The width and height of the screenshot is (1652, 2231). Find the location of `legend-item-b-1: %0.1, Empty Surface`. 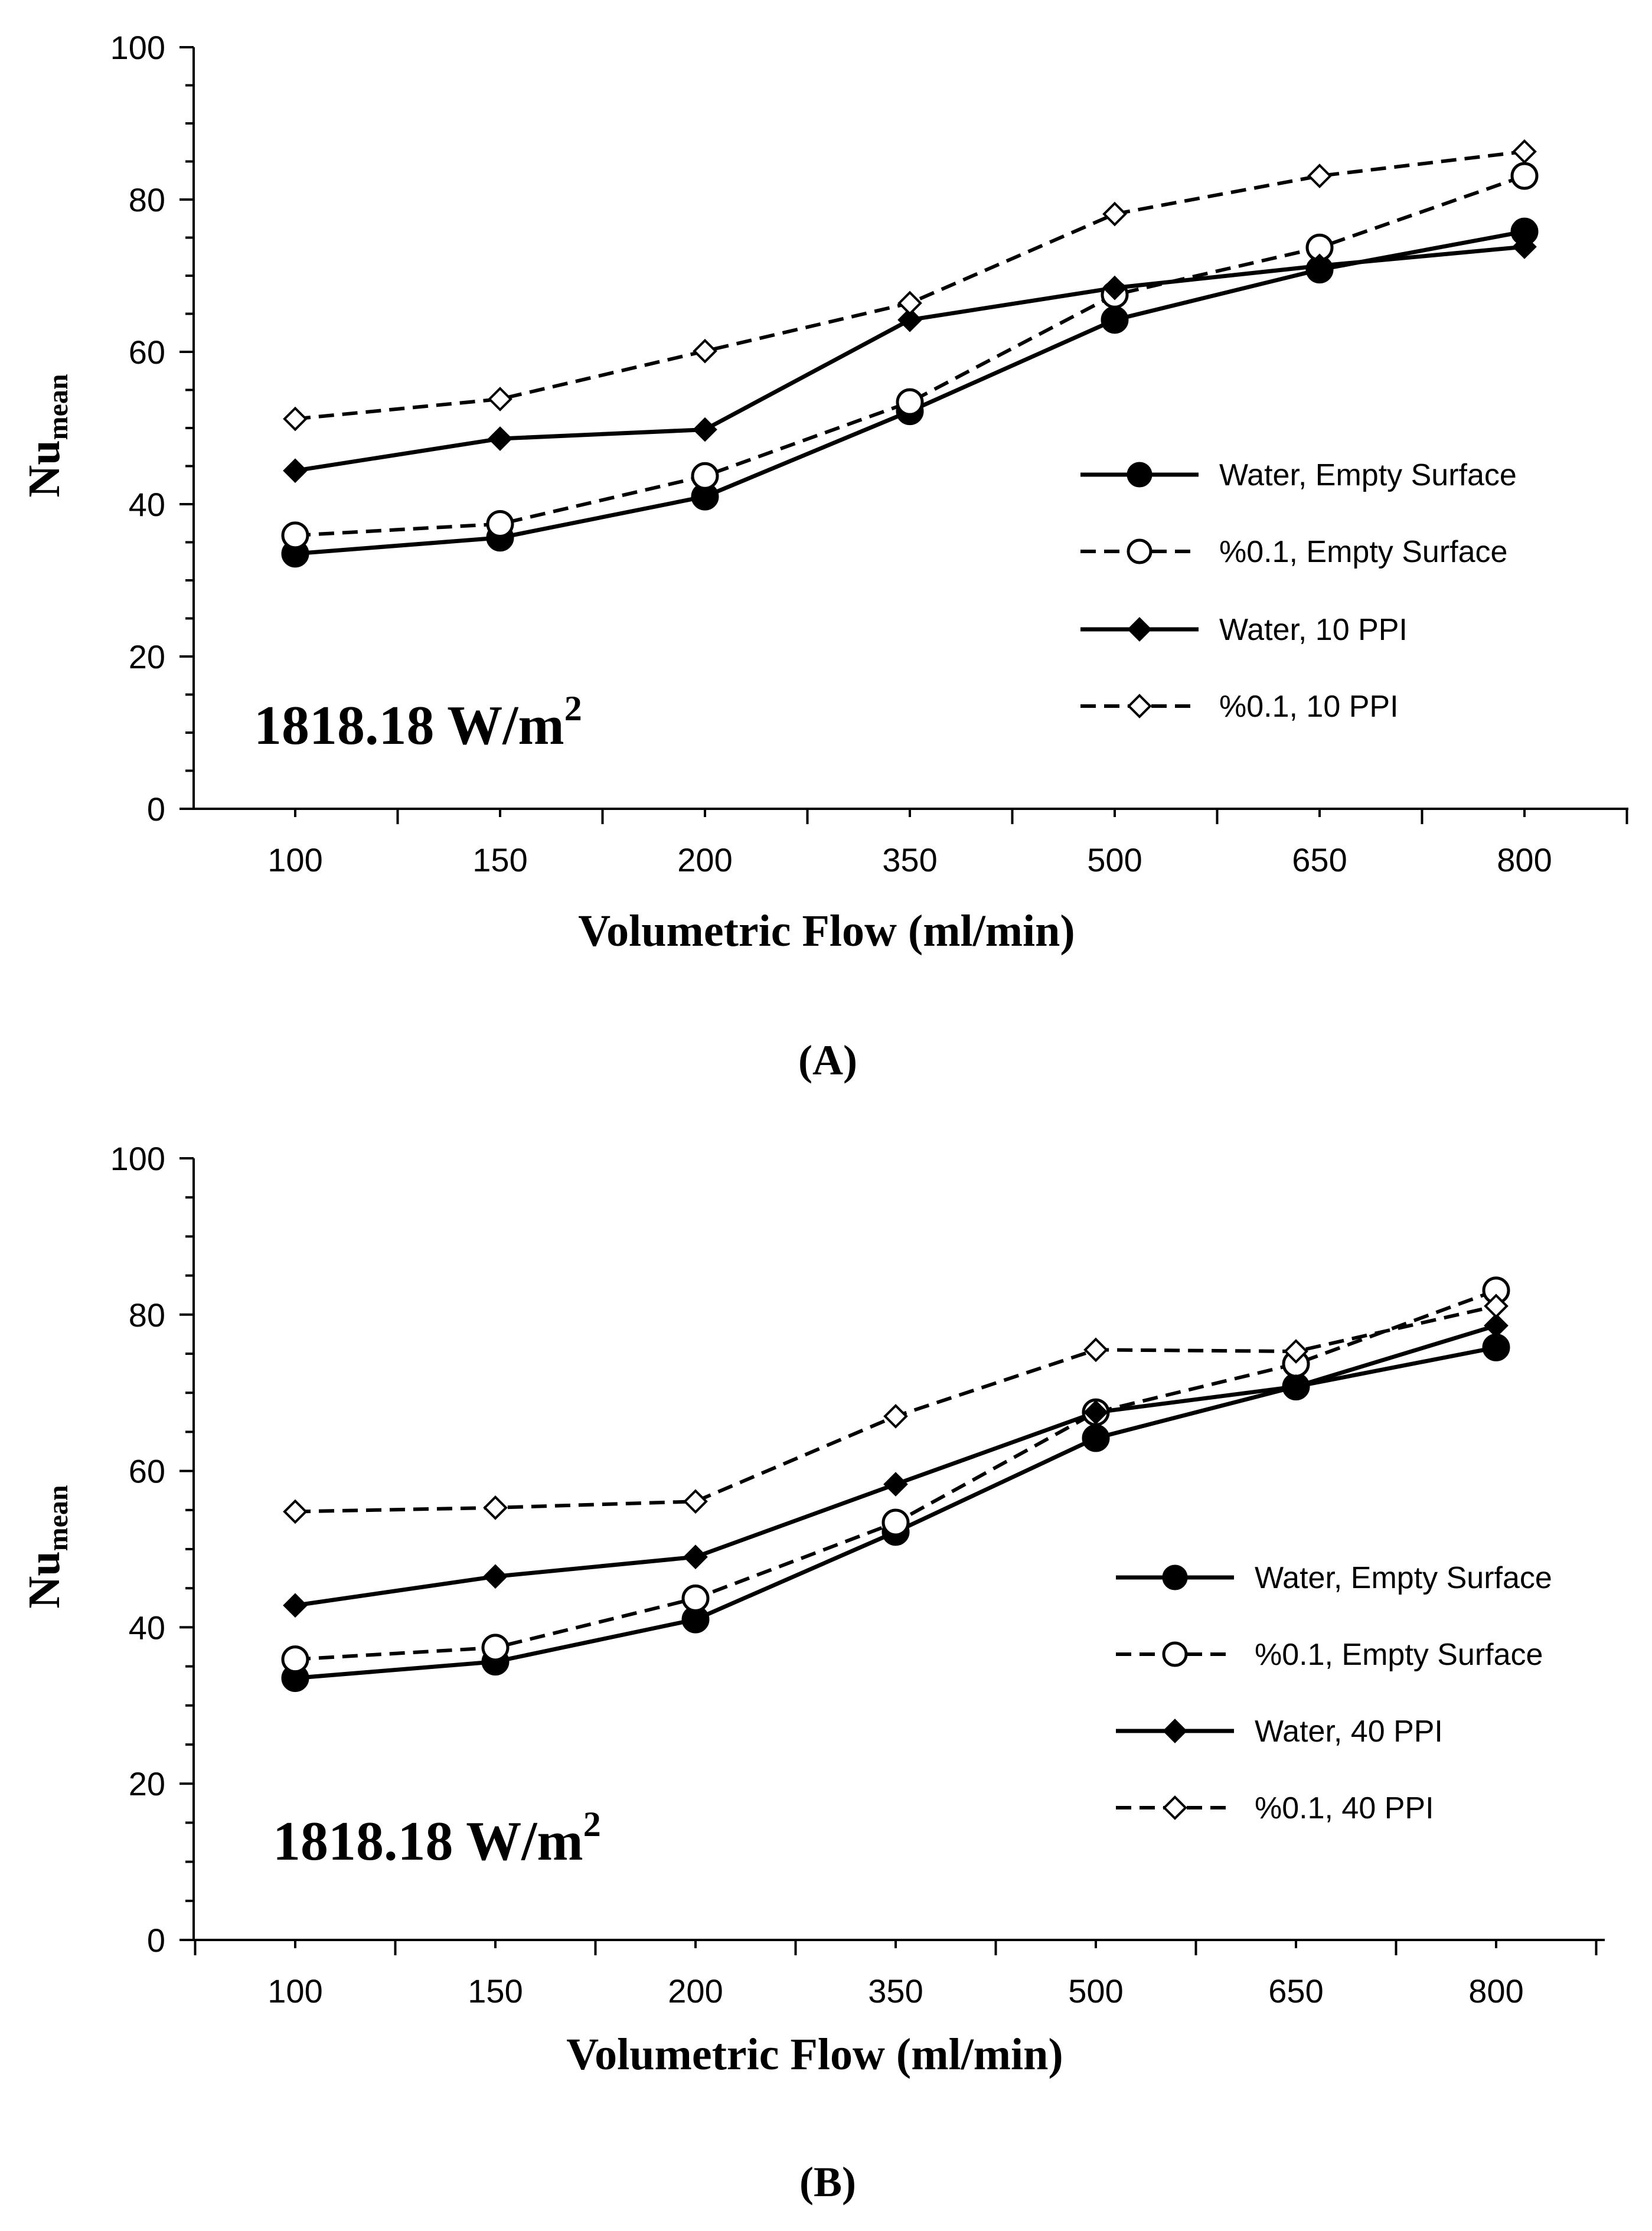

legend-item-b-1: %0.1, Empty Surface is located at coordinates (1329, 1655).